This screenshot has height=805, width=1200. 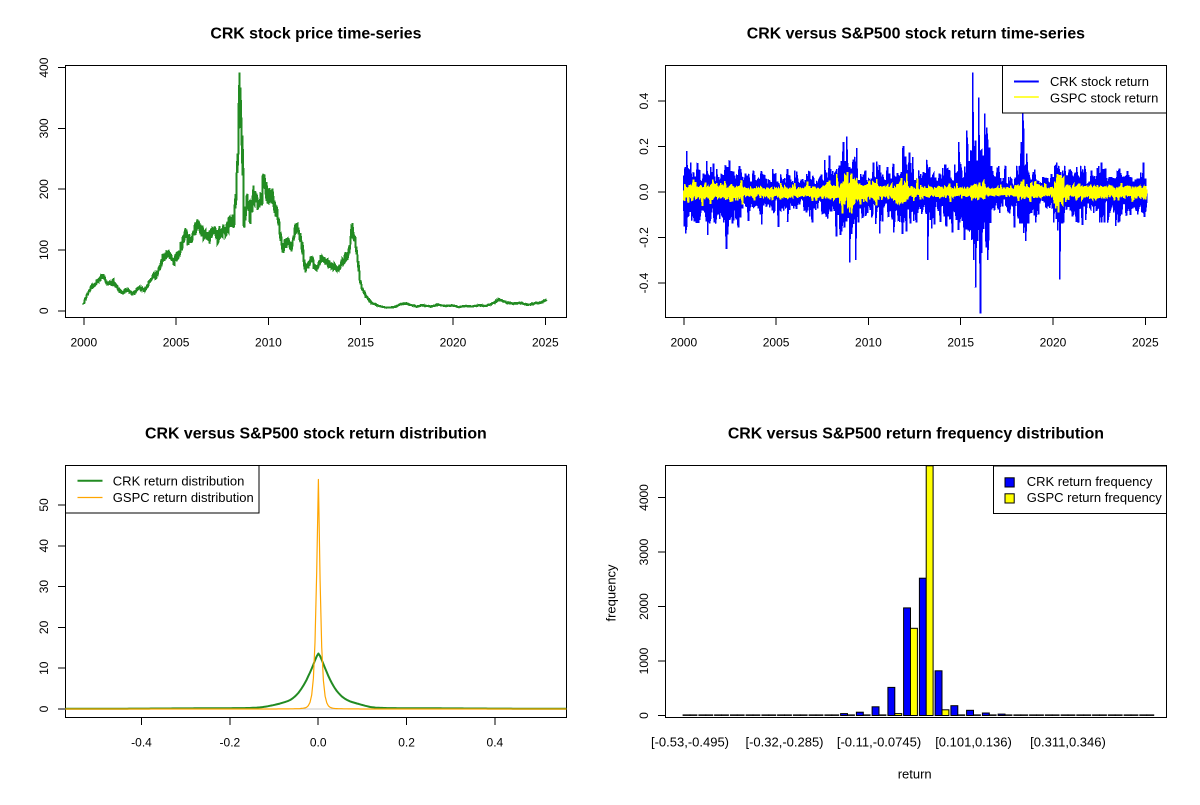 I want to click on svg-text: 20, so click(x=44, y=627).